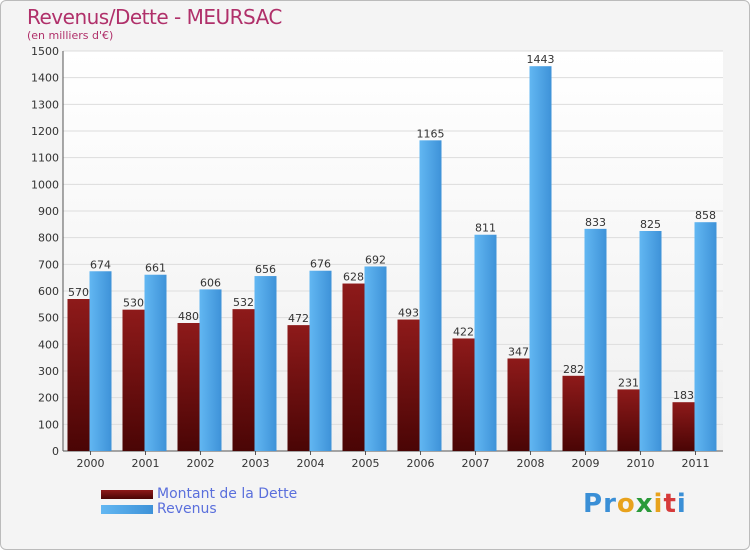 The image size is (750, 550). Describe the element at coordinates (227, 494) in the screenshot. I see `legend-label-debt: Montant de la Dette` at that location.